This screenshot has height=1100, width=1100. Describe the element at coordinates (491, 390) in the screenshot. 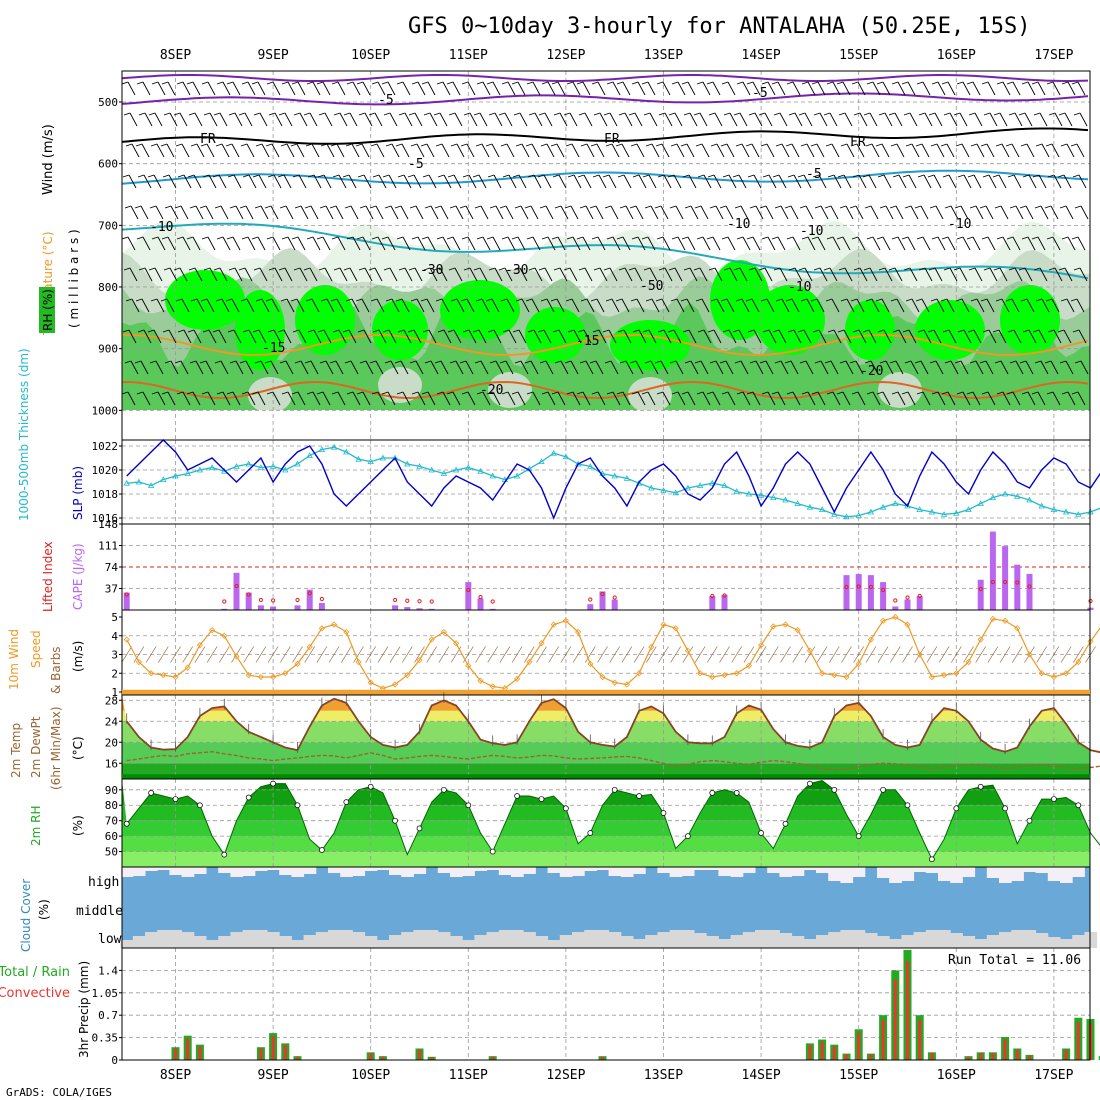

I see `contour-label-10: -20` at that location.